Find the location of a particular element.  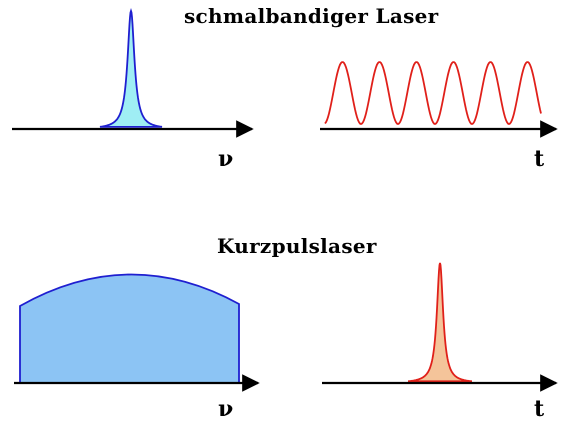

narrowband-laser-title: schmalbandiger Laser is located at coordinates (311, 16).